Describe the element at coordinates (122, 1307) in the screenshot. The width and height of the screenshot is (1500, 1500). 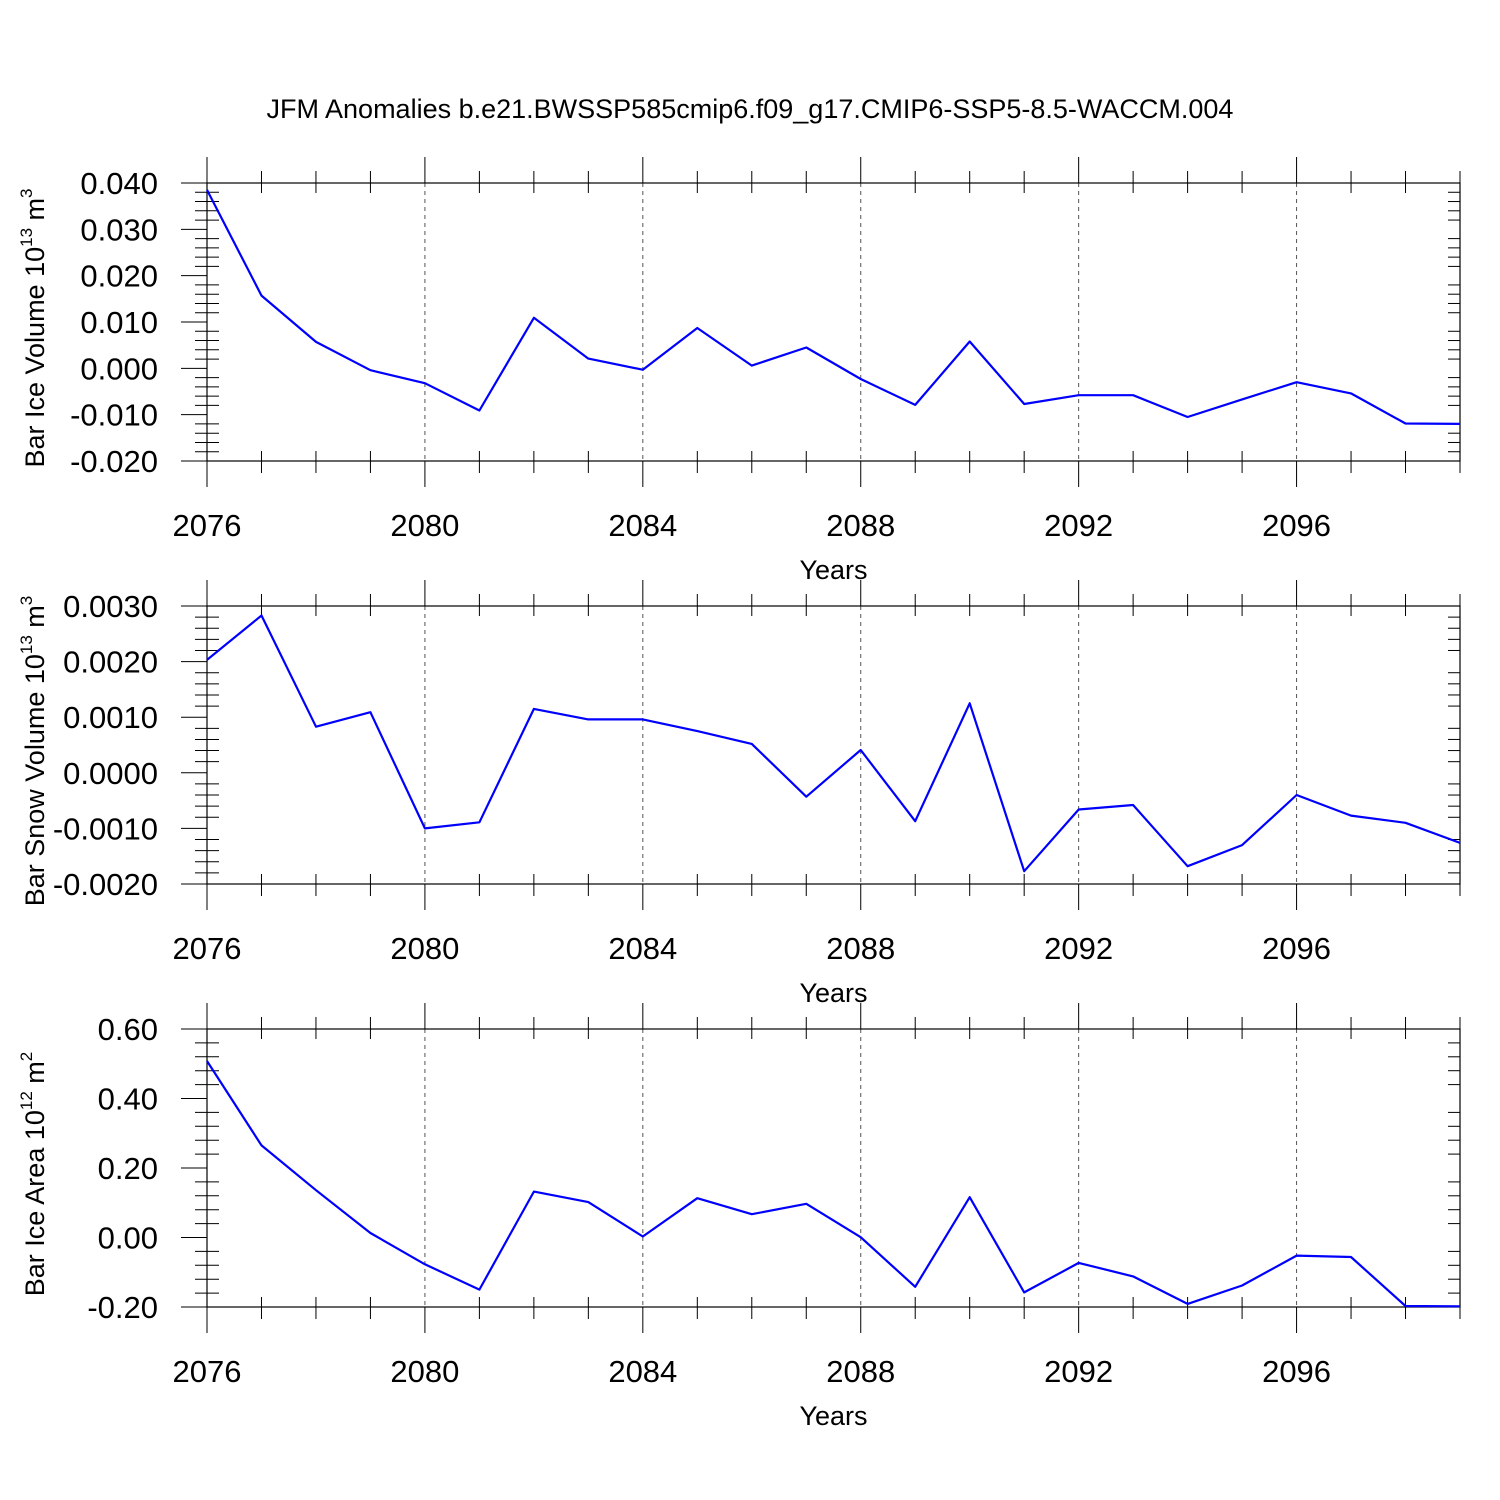
I see `y-tick-label: -0.20` at that location.